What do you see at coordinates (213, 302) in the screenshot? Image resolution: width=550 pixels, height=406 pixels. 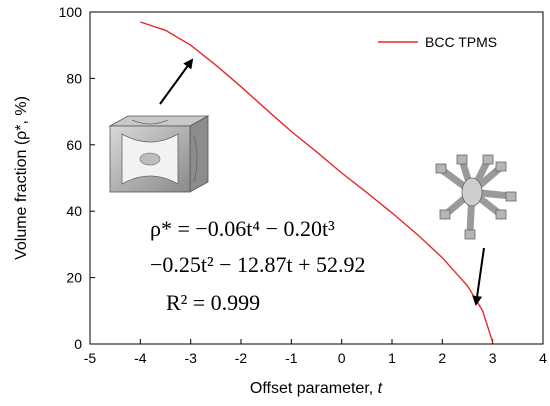 I see `equation-r-squared: R² = 0.999` at bounding box center [213, 302].